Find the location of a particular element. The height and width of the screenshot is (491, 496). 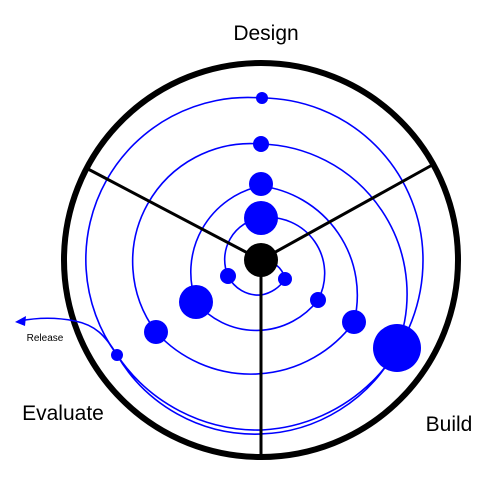

phase-label-design: Design is located at coordinates (265, 33).